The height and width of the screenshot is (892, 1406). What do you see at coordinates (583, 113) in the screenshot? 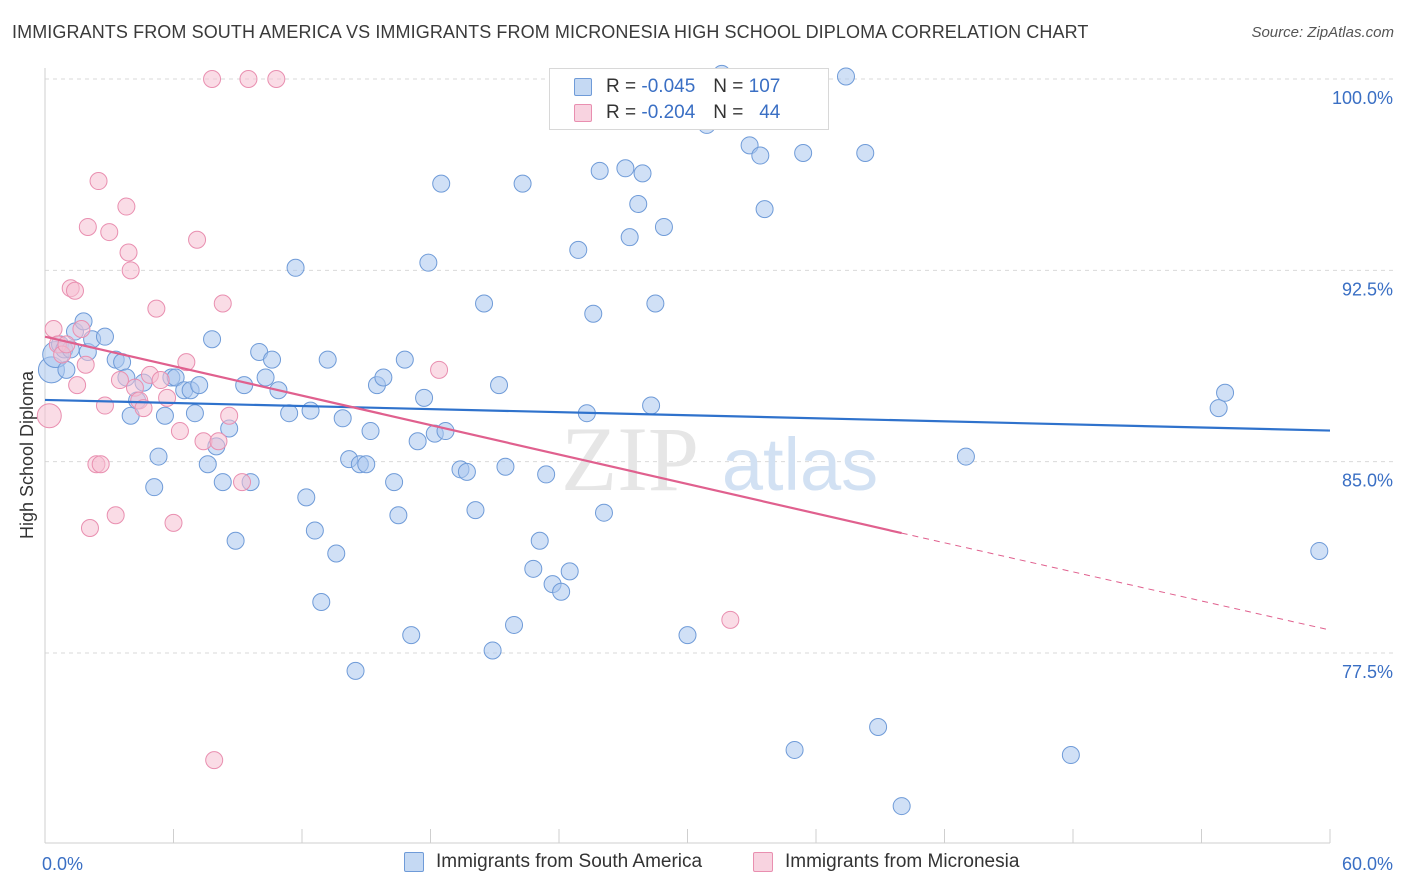
I see `legend-swatch-pink` at bounding box center [583, 113].